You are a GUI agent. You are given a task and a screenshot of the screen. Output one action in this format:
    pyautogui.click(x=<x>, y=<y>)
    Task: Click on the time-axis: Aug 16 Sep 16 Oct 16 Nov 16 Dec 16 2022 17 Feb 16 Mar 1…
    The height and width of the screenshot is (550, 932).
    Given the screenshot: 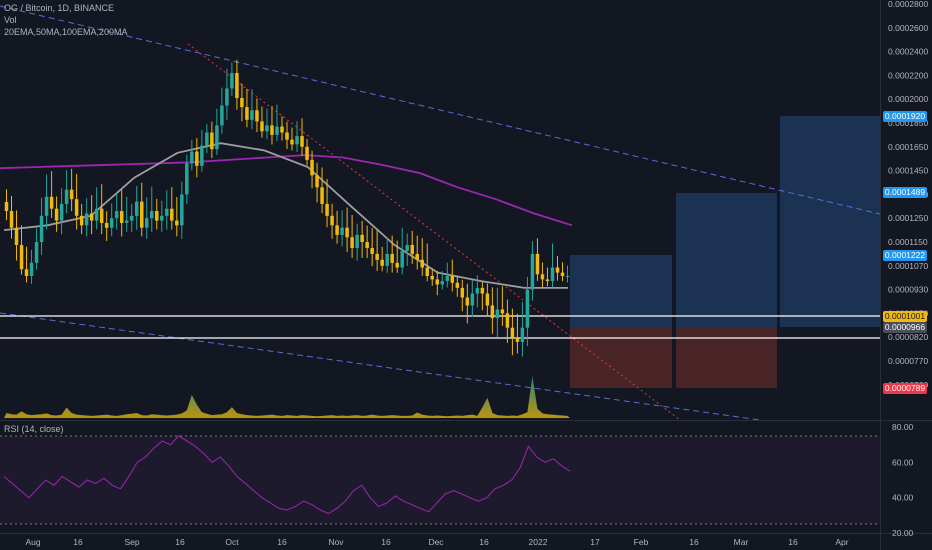 What is the action you would take?
    pyautogui.click(x=436, y=542)
    